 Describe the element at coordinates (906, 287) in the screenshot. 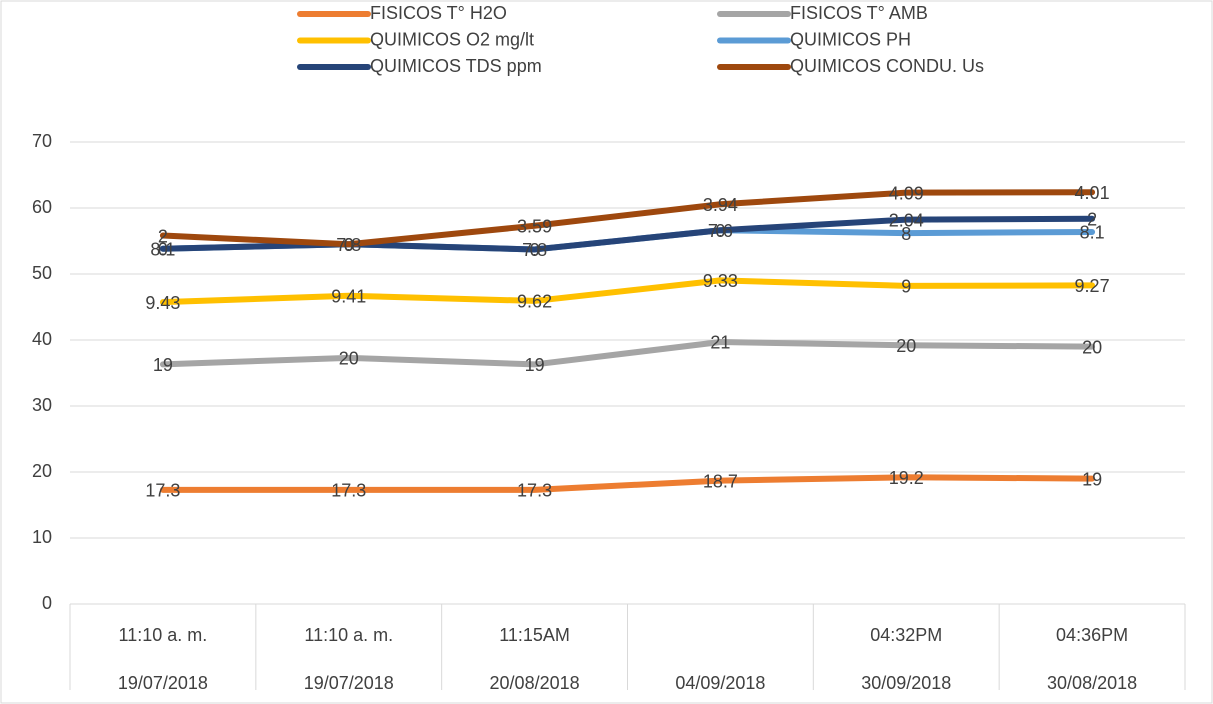

I see `data-label: 9` at that location.